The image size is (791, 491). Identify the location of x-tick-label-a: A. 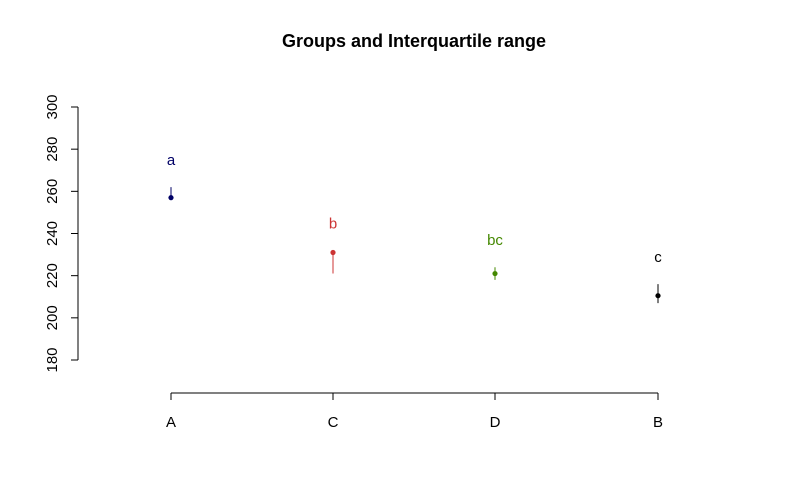
(171, 422).